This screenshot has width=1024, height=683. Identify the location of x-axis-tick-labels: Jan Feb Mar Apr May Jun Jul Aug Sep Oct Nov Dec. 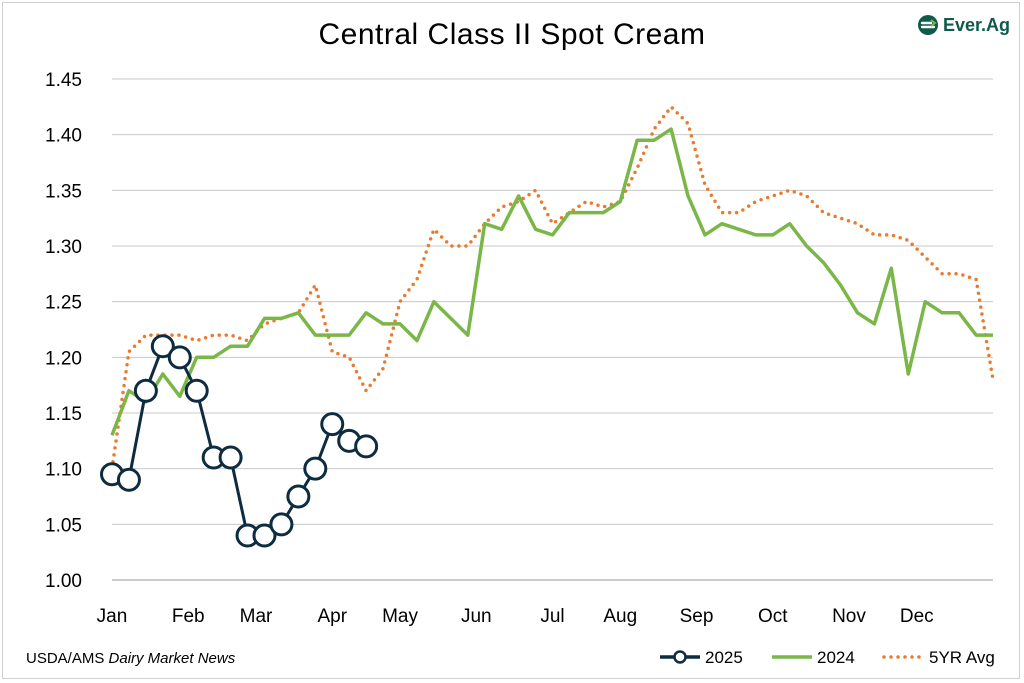
(515, 616).